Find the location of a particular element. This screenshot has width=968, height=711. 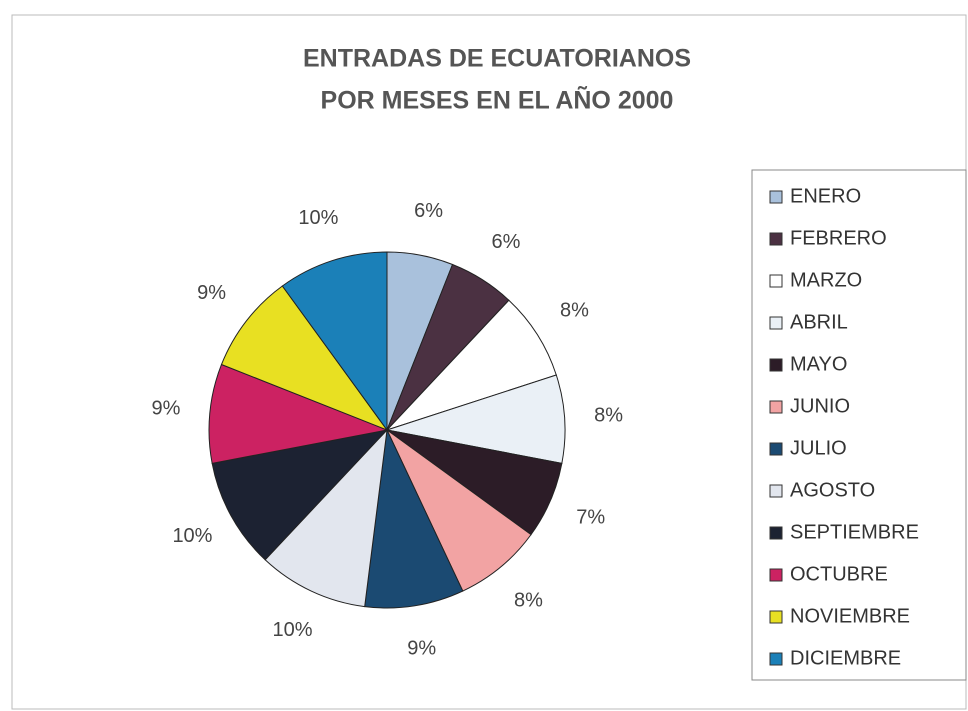

legend-label: OCTUBRE is located at coordinates (839, 574).